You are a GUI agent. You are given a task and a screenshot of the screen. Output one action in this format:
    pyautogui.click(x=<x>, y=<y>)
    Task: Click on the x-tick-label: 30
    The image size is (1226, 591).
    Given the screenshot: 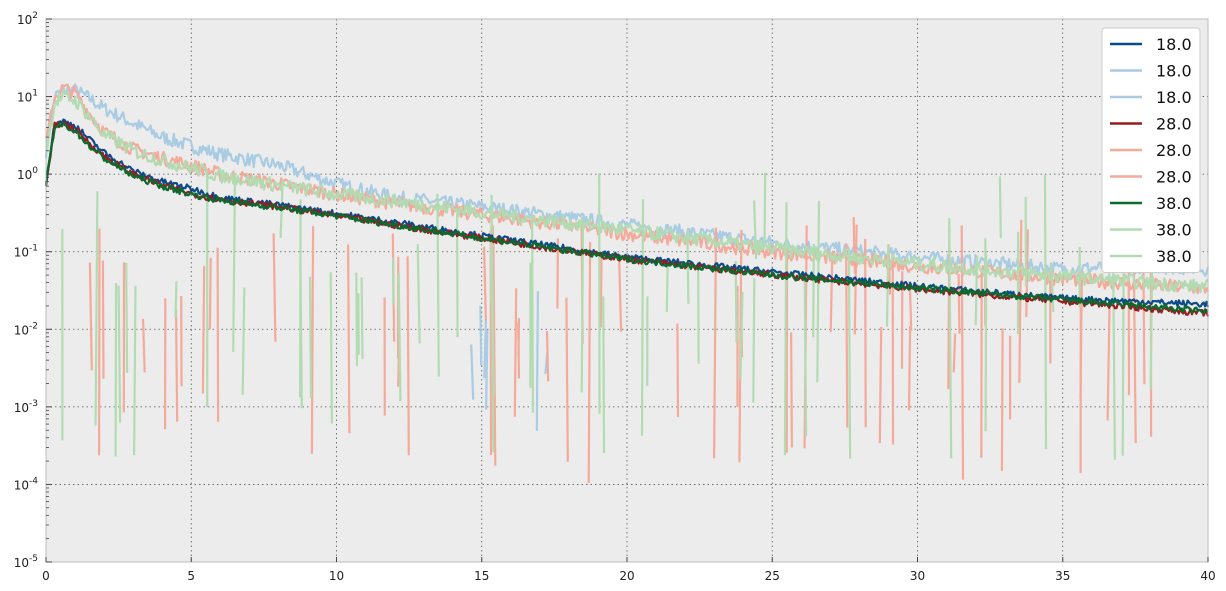 What is the action you would take?
    pyautogui.click(x=917, y=576)
    